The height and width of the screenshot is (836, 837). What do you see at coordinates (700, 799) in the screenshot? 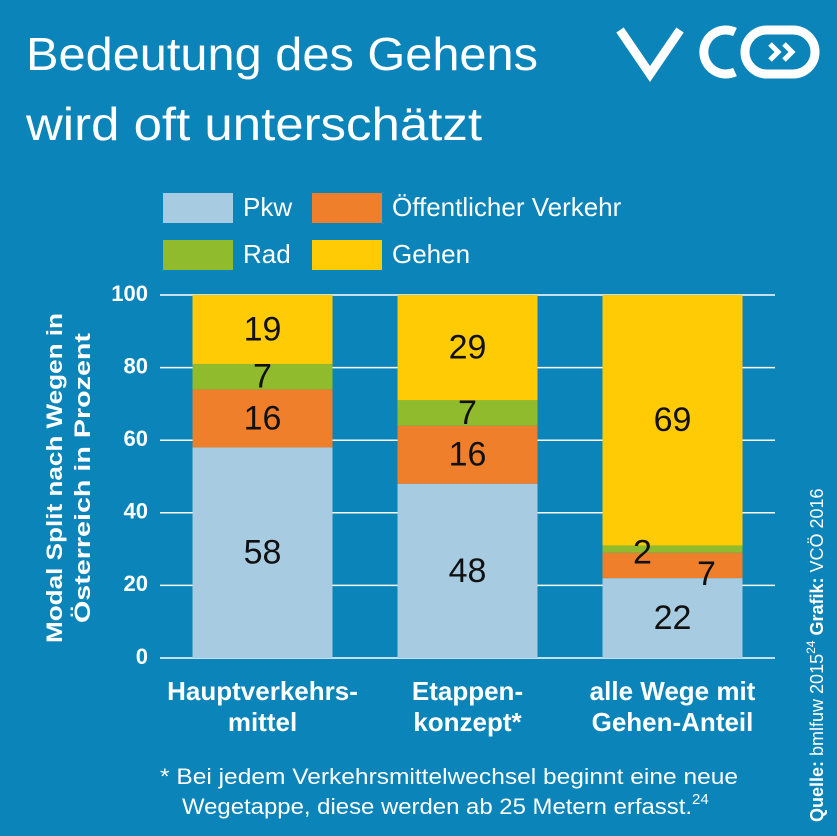
I see `footnote-ref: 24` at bounding box center [700, 799].